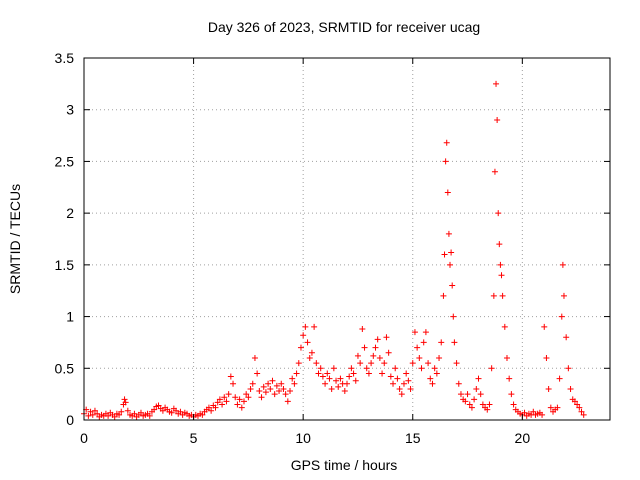 The height and width of the screenshot is (480, 640). Describe the element at coordinates (65, 161) in the screenshot. I see `y-tick-label: 2.5` at that location.